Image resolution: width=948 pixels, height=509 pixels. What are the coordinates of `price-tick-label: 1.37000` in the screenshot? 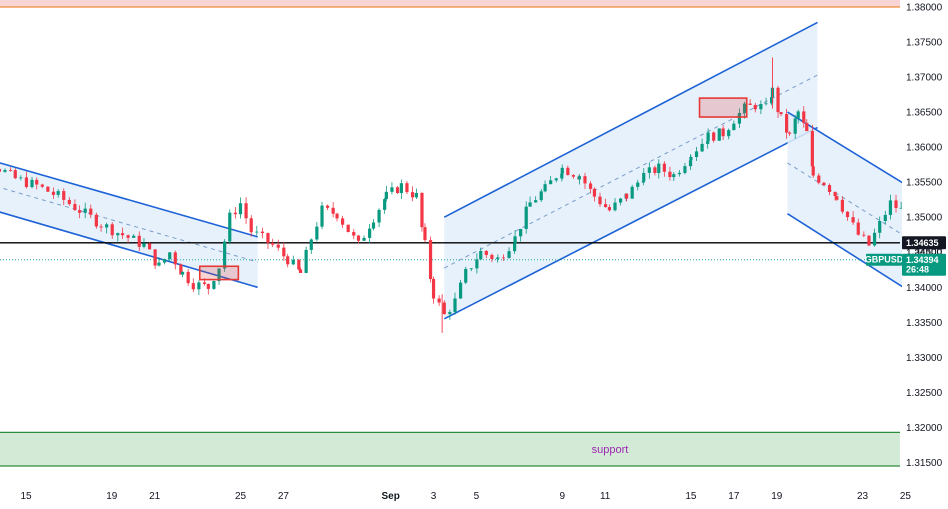 It's located at (924, 78).